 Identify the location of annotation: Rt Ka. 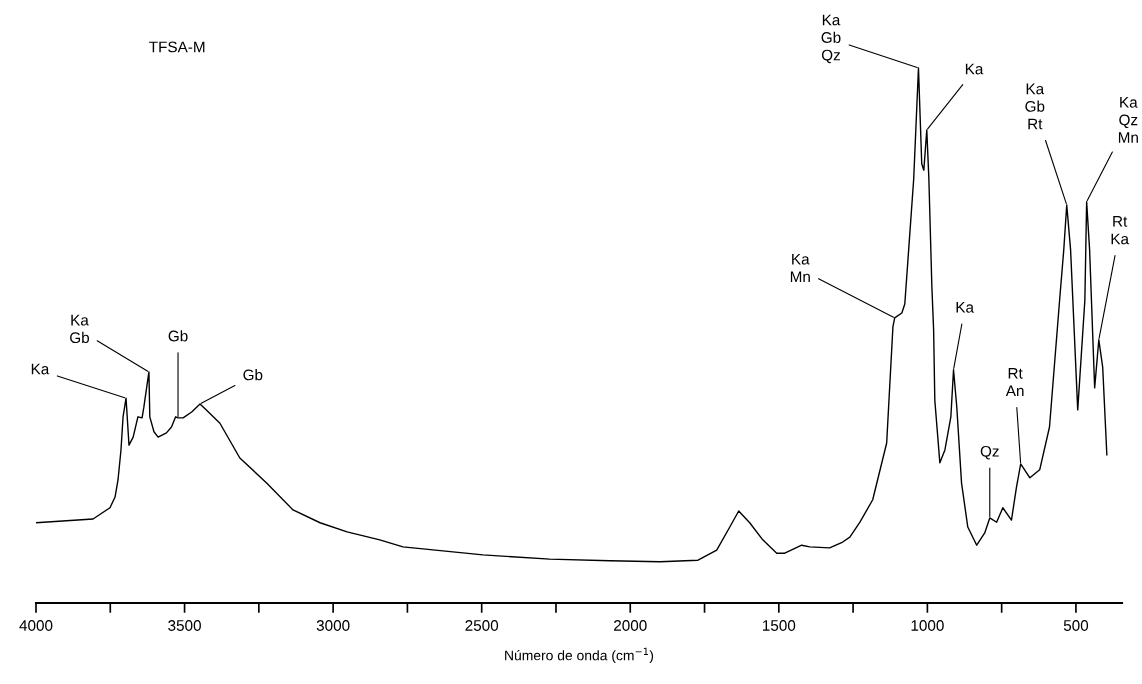
(1120, 230).